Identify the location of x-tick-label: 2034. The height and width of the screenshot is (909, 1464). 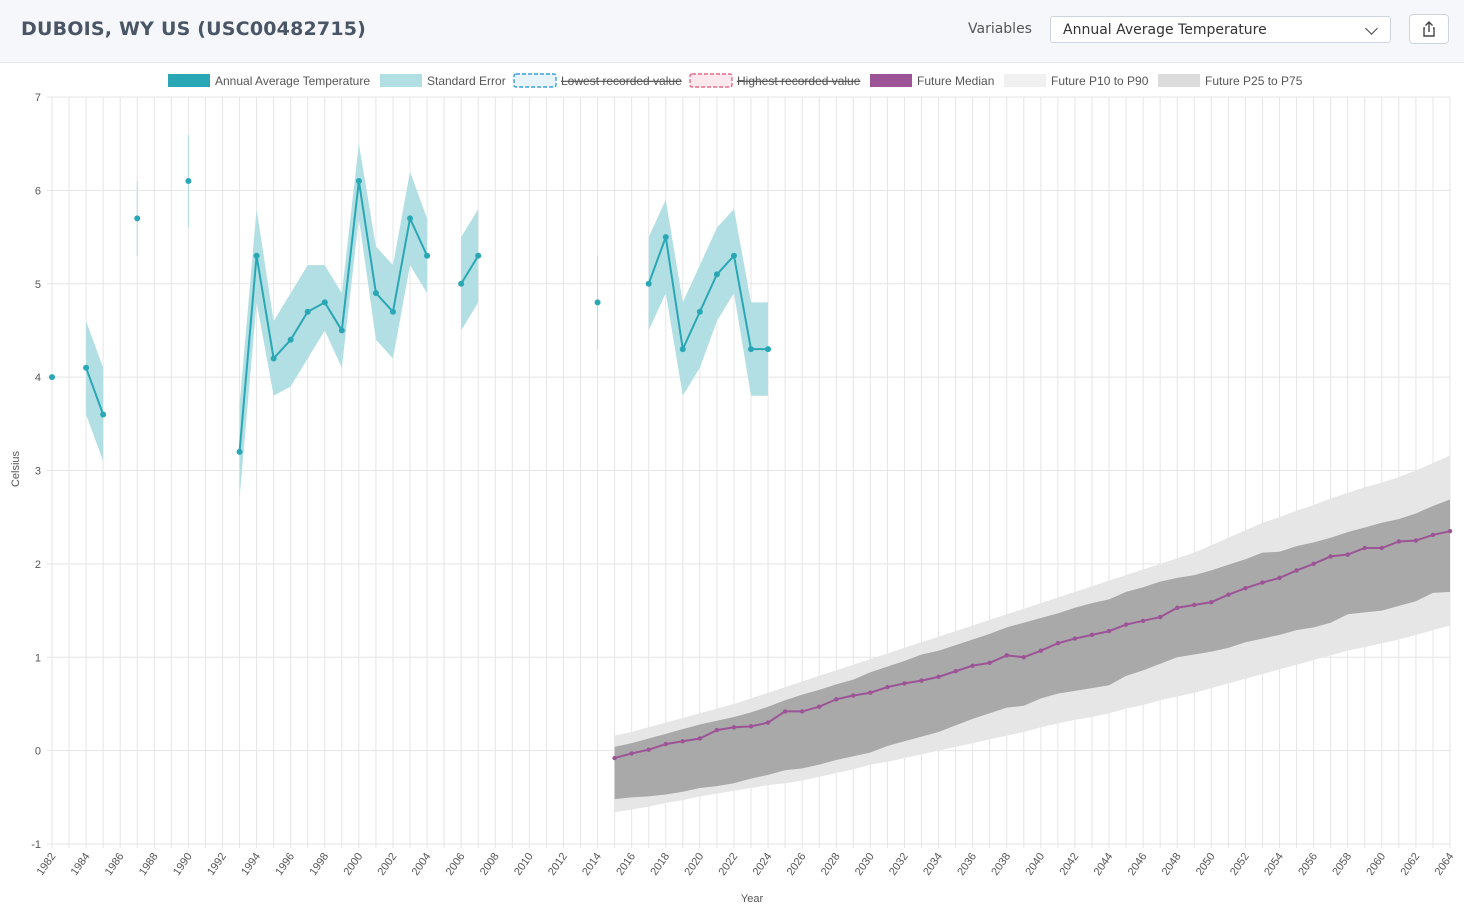
(933, 864).